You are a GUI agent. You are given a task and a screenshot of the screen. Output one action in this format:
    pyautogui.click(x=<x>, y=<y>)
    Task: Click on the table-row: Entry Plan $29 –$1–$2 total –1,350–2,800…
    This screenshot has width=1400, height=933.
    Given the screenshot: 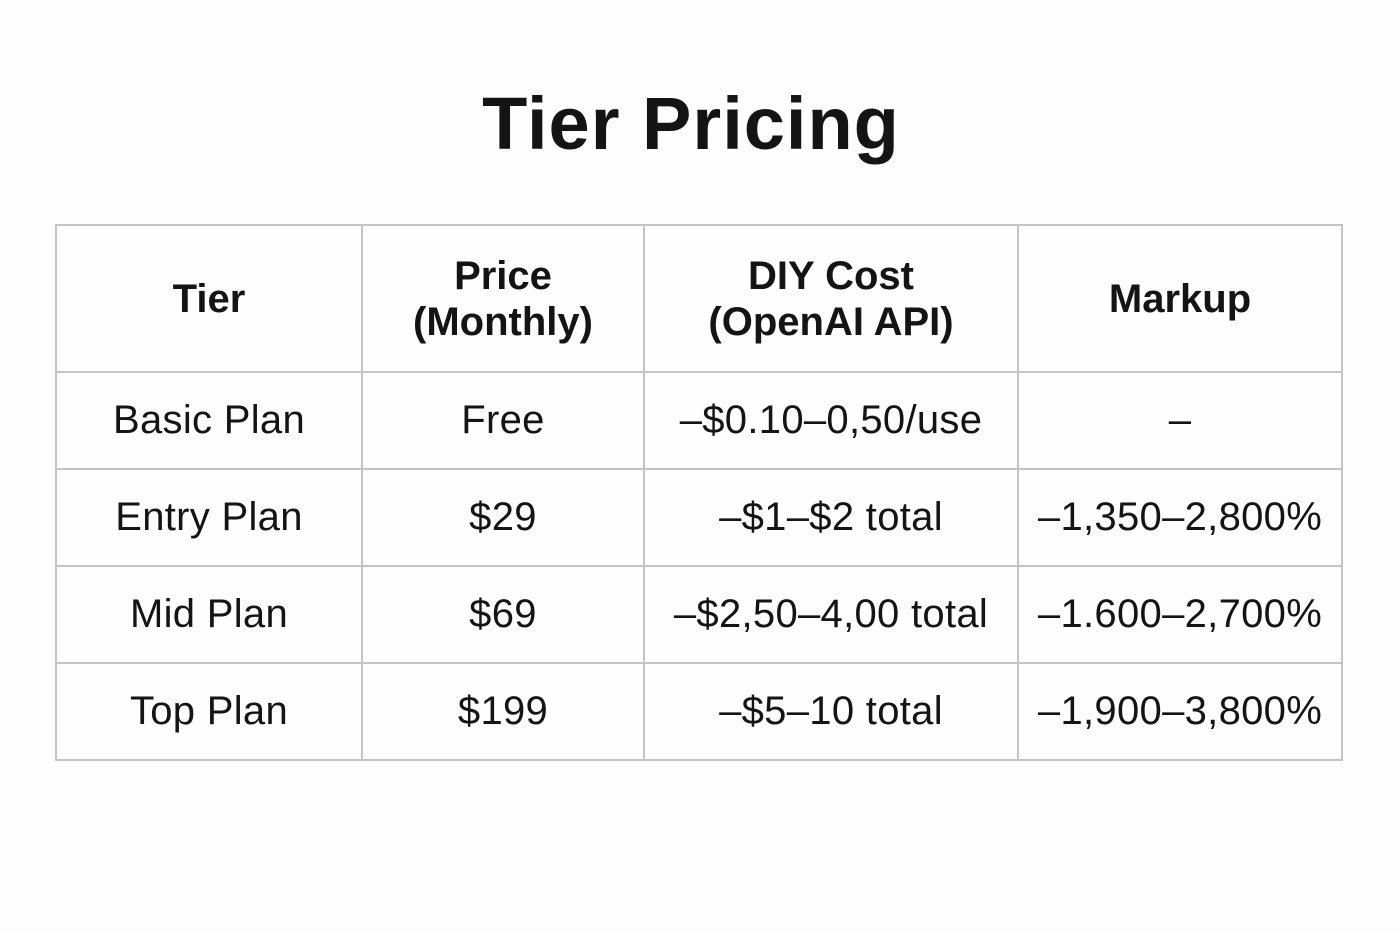 What is the action you would take?
    pyautogui.click(x=699, y=517)
    